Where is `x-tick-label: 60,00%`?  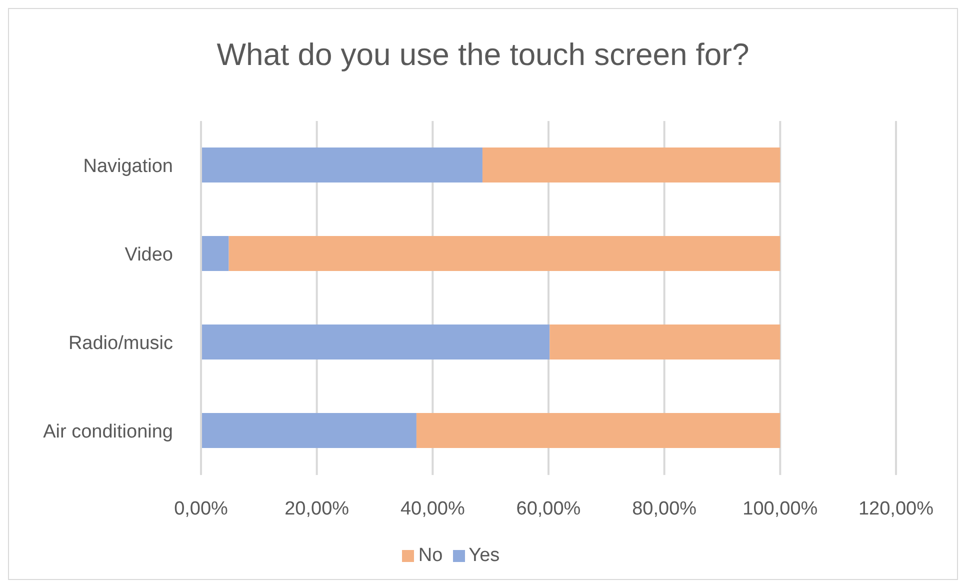
x-tick-label: 60,00% is located at coordinates (548, 509).